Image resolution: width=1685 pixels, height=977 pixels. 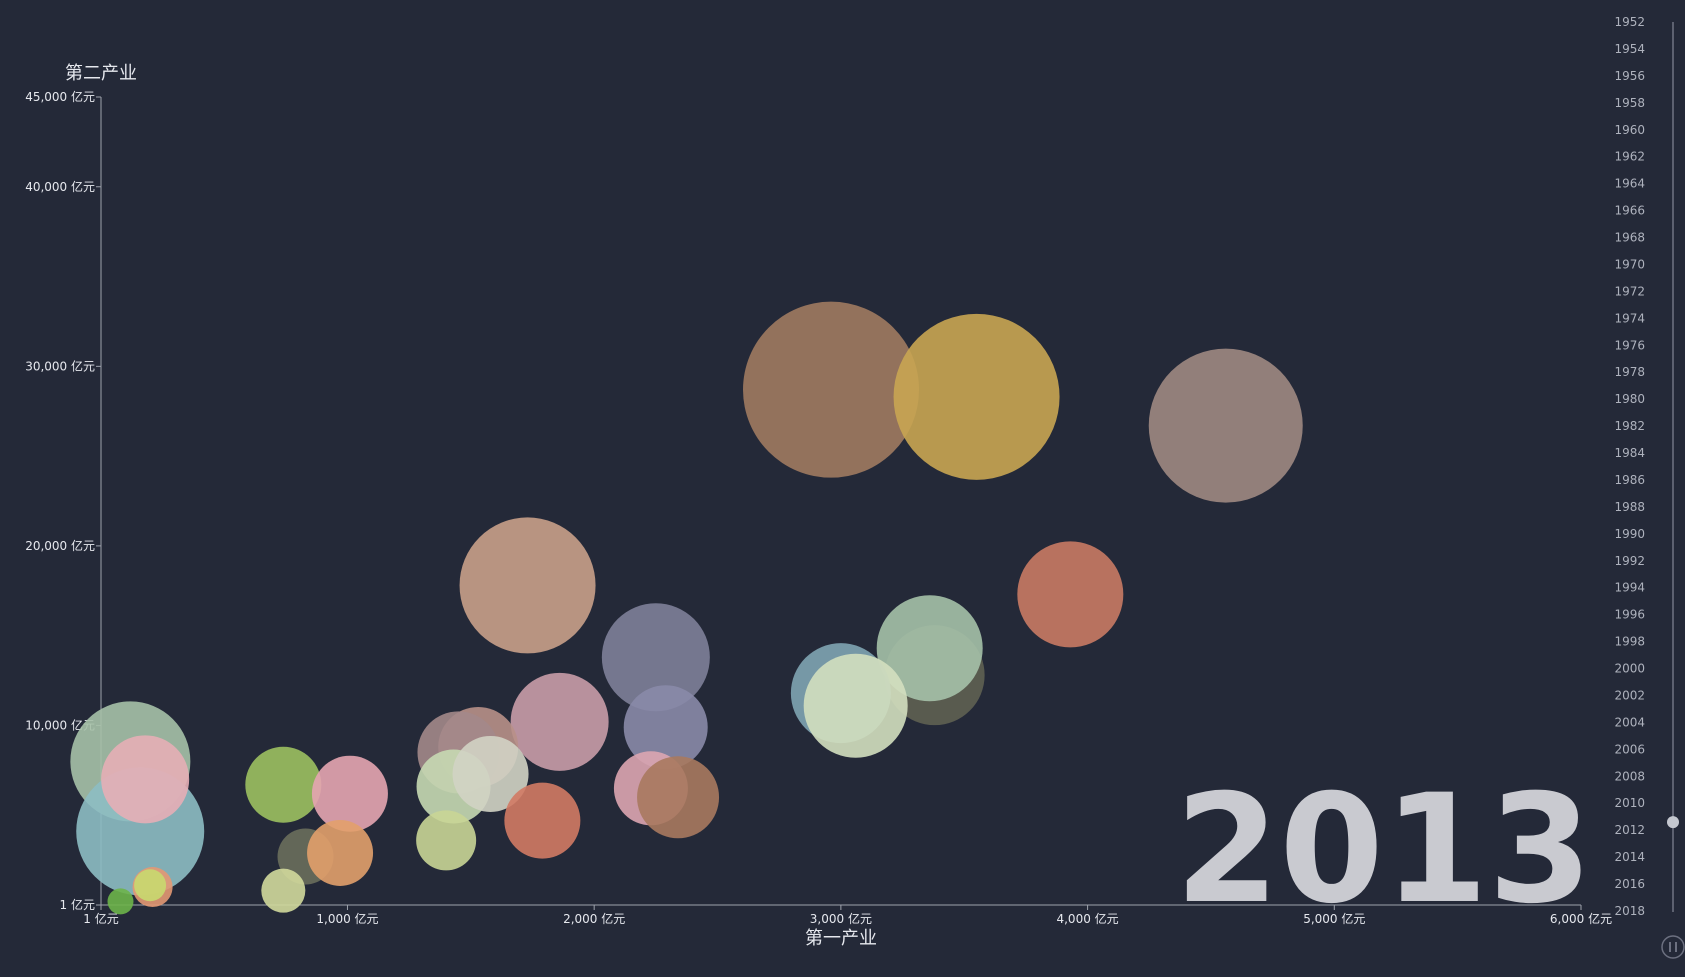 I want to click on current-year-label: 2013, so click(x=1383, y=850).